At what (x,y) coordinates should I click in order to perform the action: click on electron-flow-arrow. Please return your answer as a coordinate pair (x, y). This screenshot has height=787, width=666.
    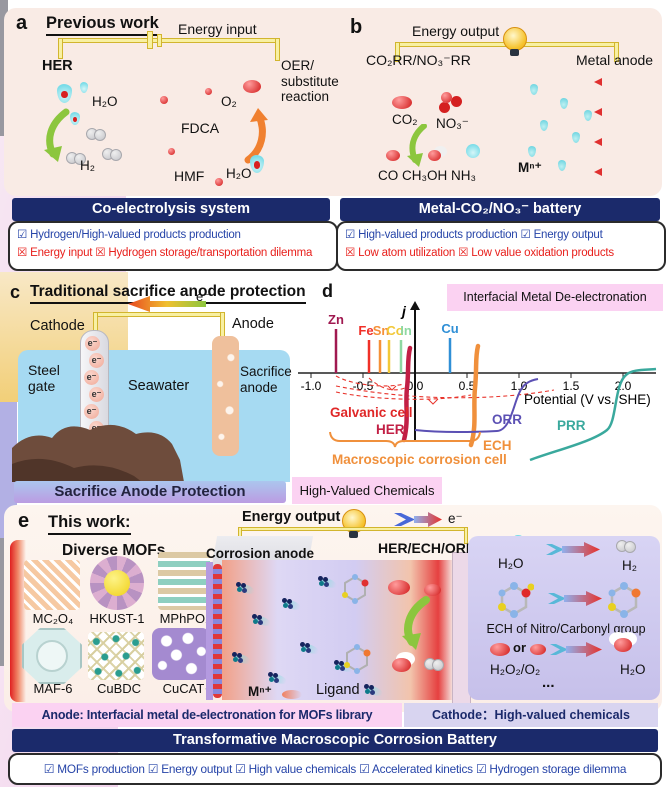
    Looking at the image, I should click on (167, 304).